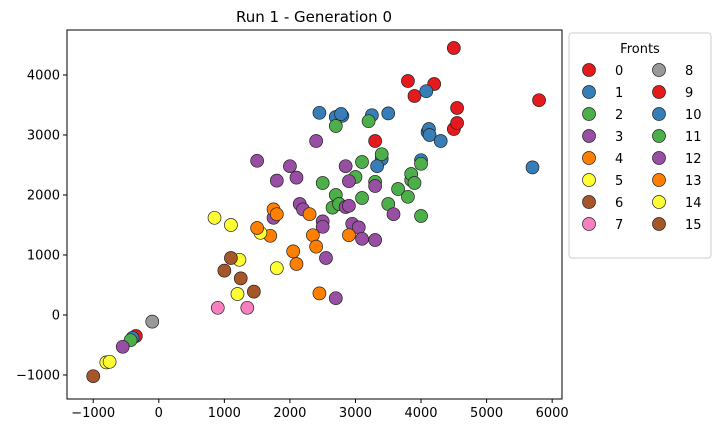  Describe the element at coordinates (38, 376) in the screenshot. I see `y-tick-label: −1000` at that location.